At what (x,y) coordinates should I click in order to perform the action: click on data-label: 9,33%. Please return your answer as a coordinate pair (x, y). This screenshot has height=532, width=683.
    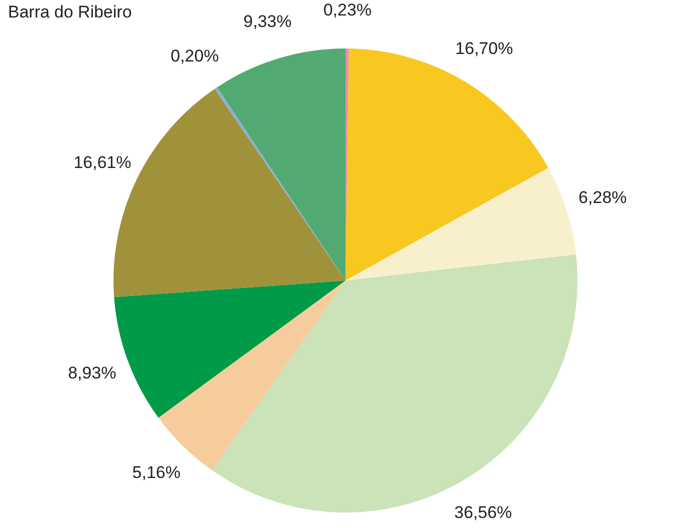
    Looking at the image, I should click on (267, 22).